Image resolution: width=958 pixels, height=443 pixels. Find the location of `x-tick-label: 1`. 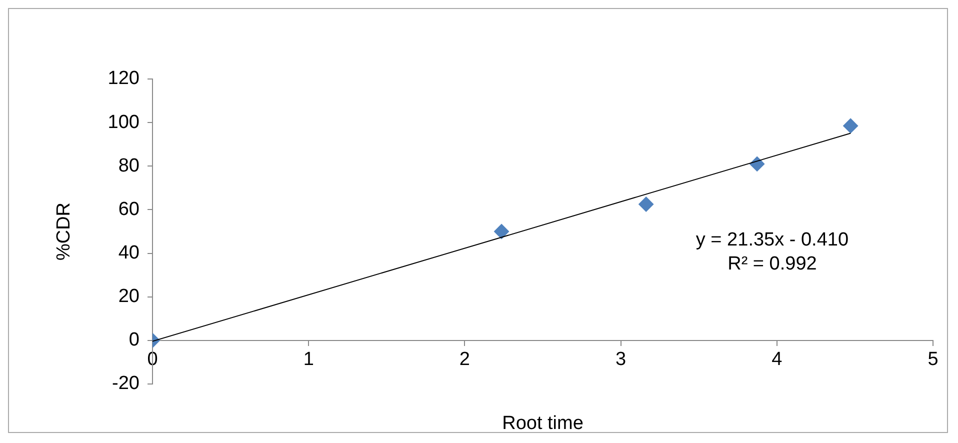

x-tick-label: 1 is located at coordinates (308, 359).